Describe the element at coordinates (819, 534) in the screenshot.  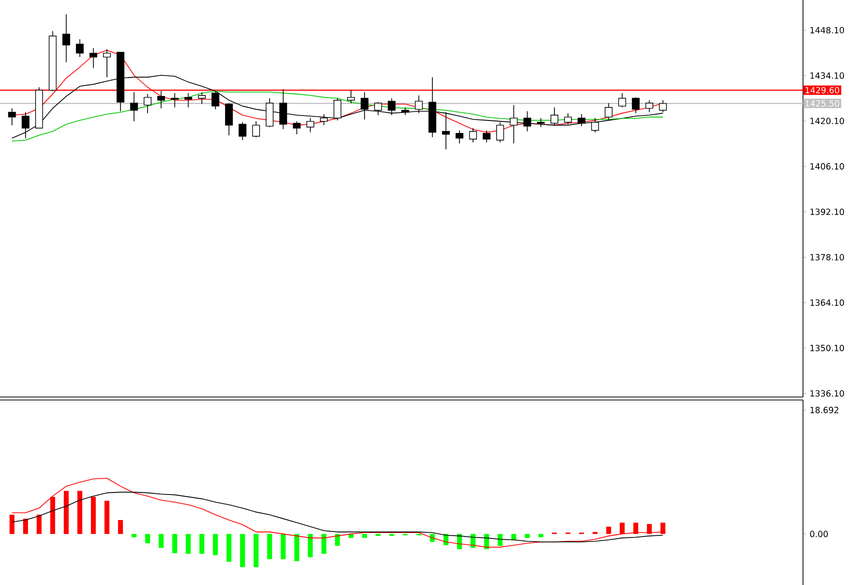
I see `y-tick-label: 0.00` at that location.